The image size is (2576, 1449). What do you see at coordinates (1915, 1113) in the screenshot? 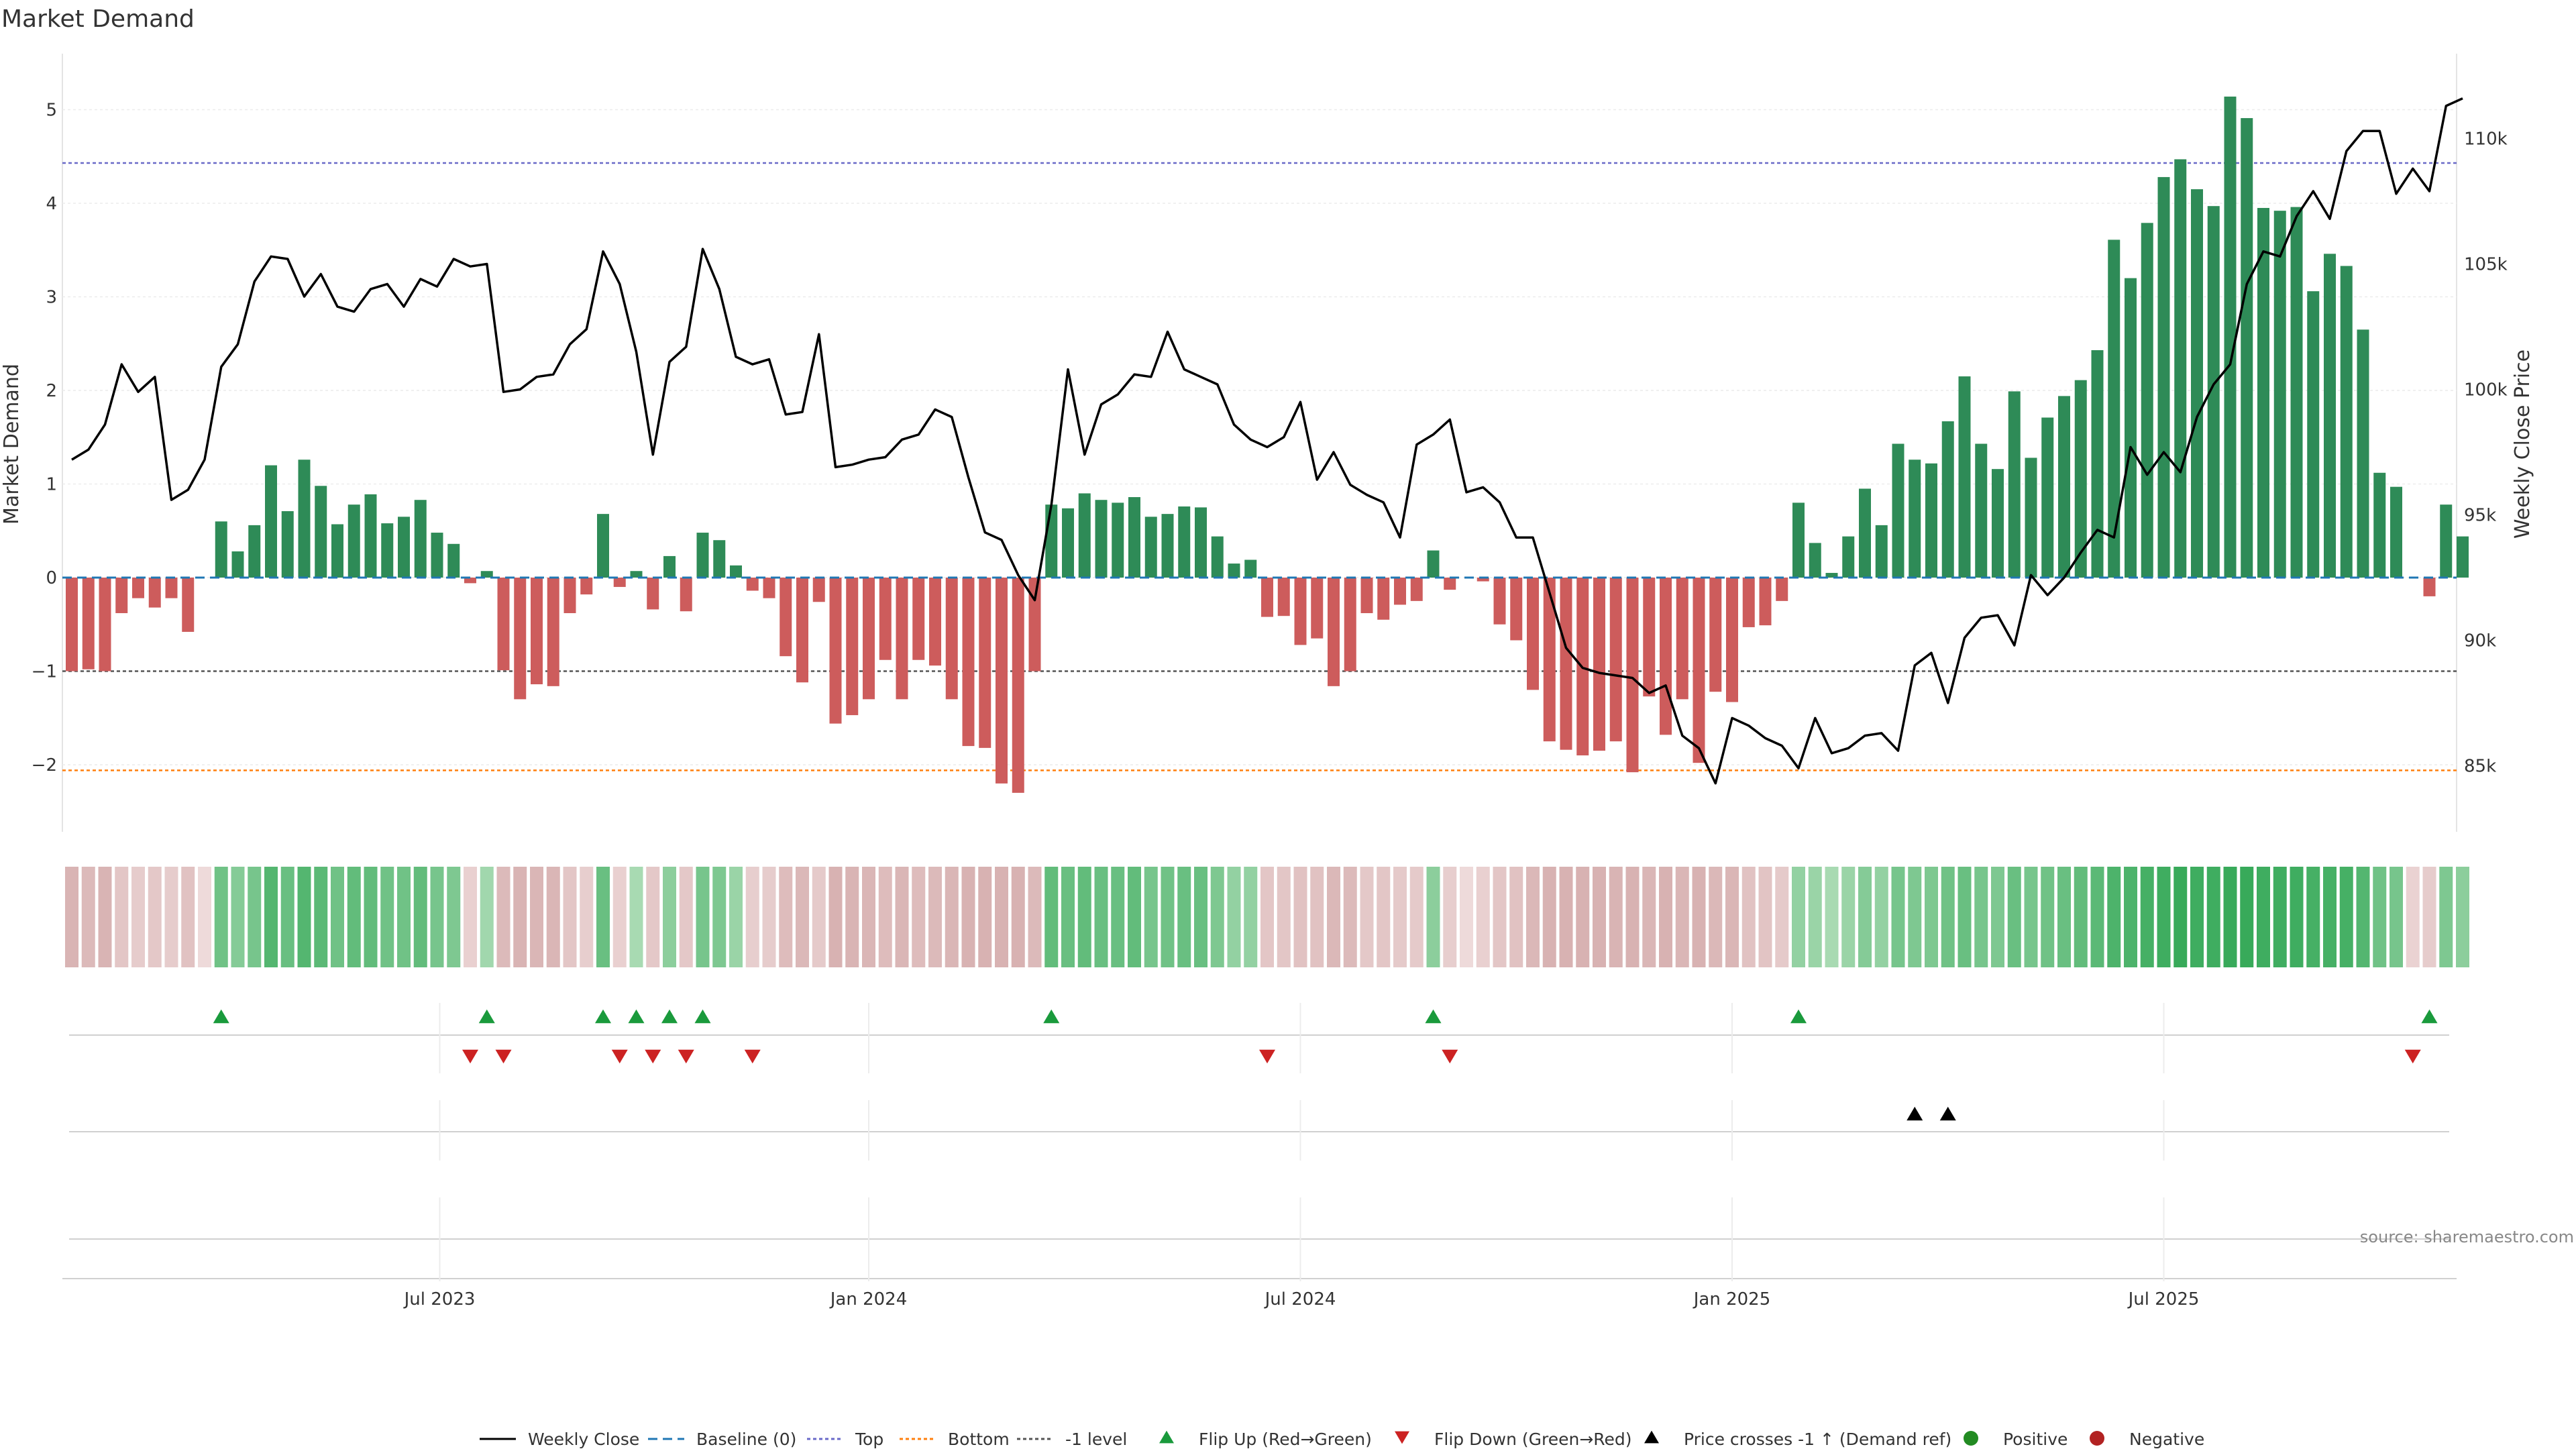
I see `price-cross-marker` at bounding box center [1915, 1113].